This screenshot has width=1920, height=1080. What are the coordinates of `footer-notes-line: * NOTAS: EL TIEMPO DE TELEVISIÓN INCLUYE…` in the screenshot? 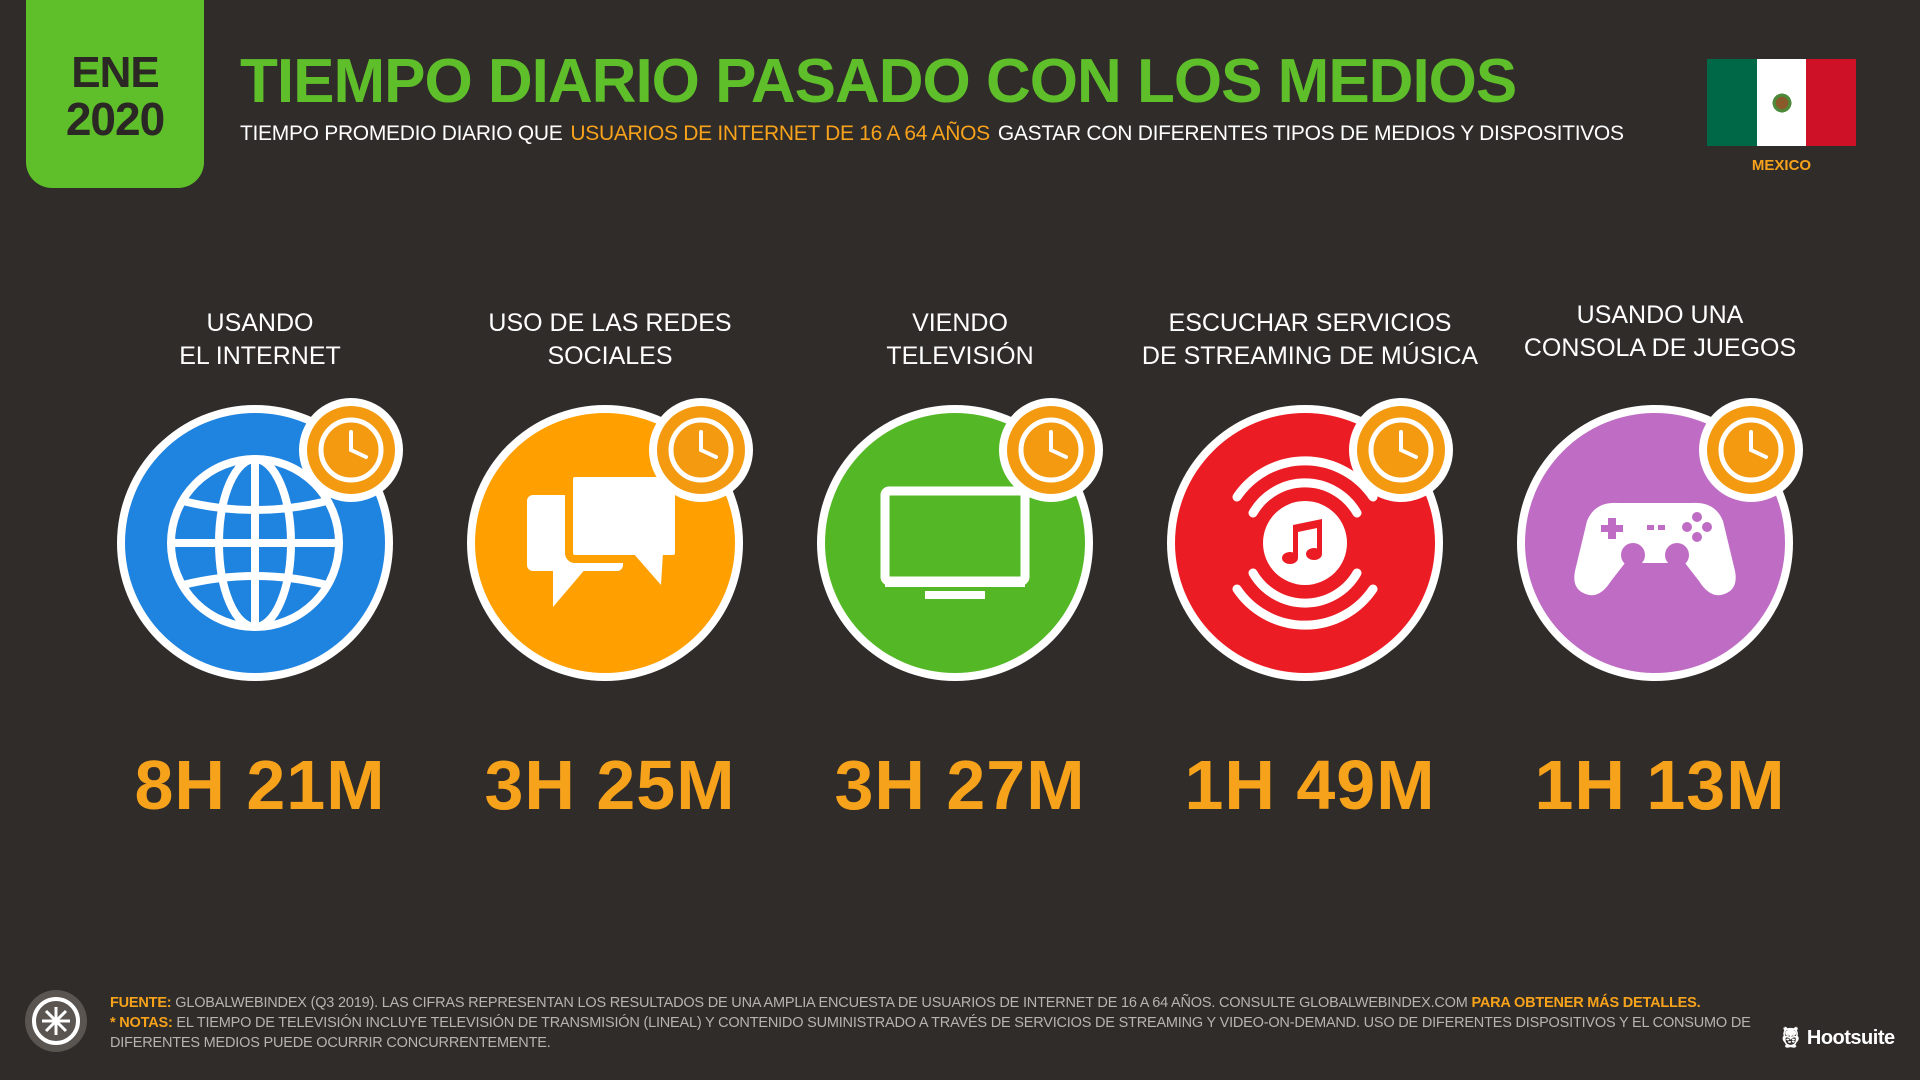 It's located at (940, 1033).